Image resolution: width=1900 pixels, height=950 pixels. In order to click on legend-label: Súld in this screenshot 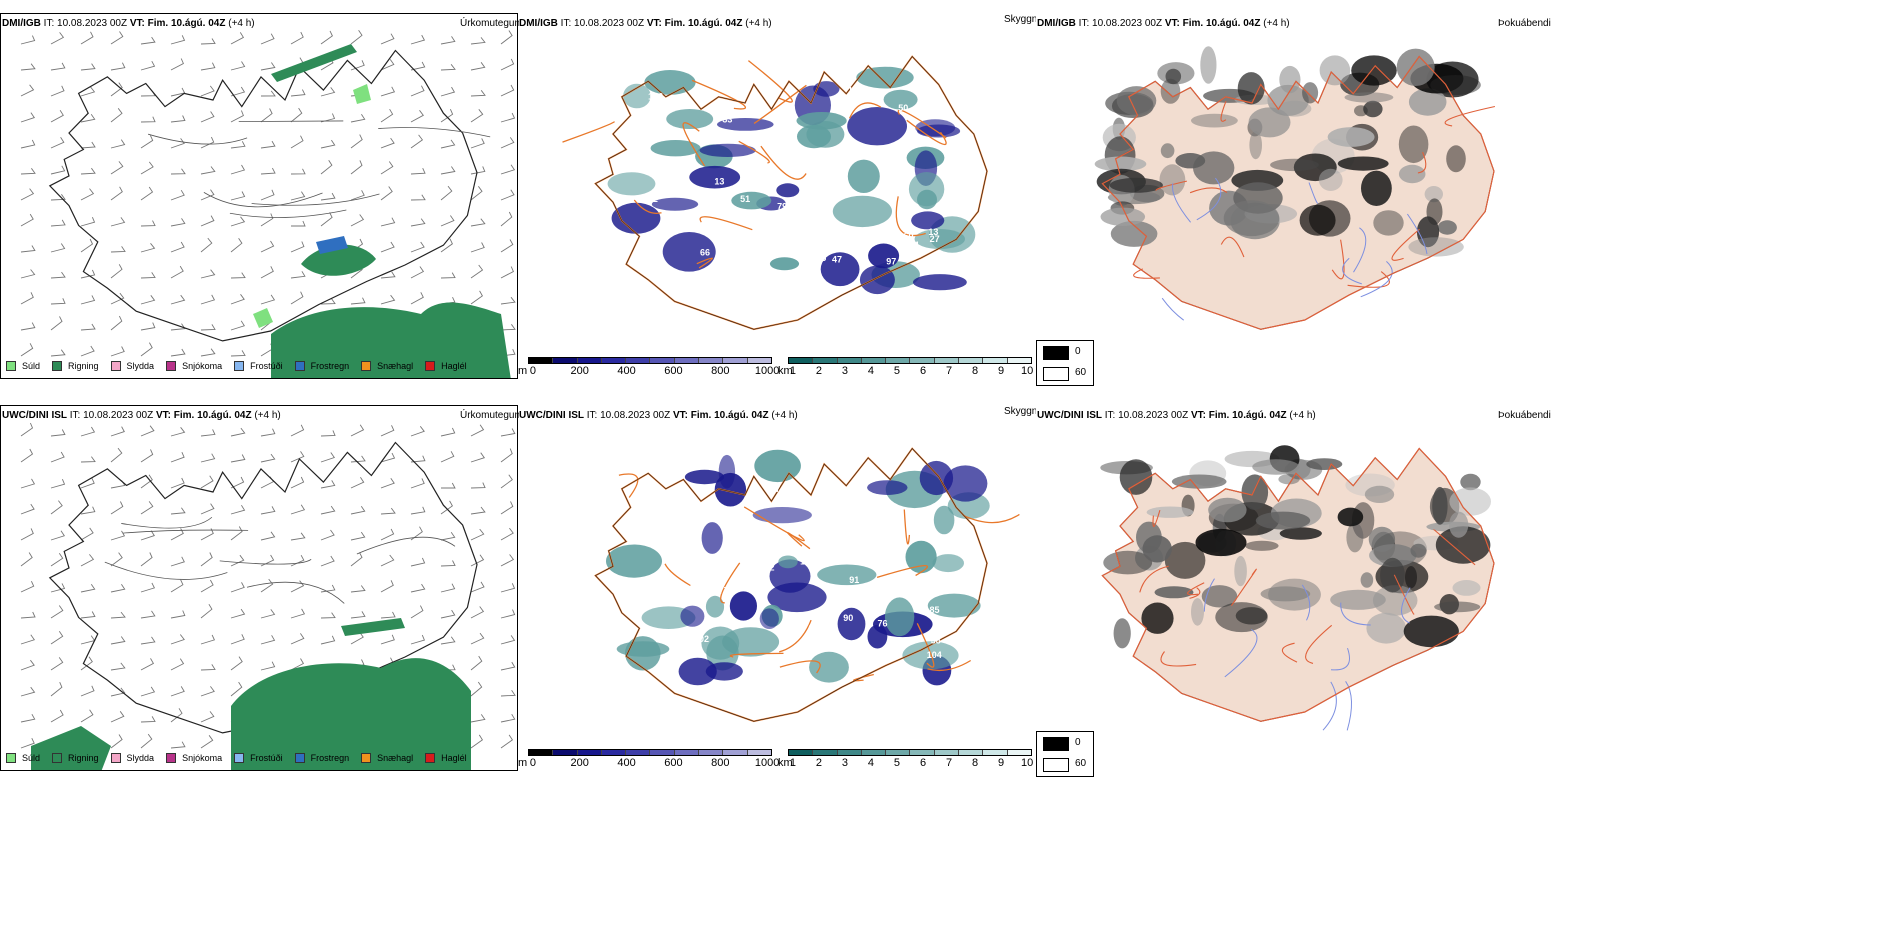, I will do `click(31, 758)`.